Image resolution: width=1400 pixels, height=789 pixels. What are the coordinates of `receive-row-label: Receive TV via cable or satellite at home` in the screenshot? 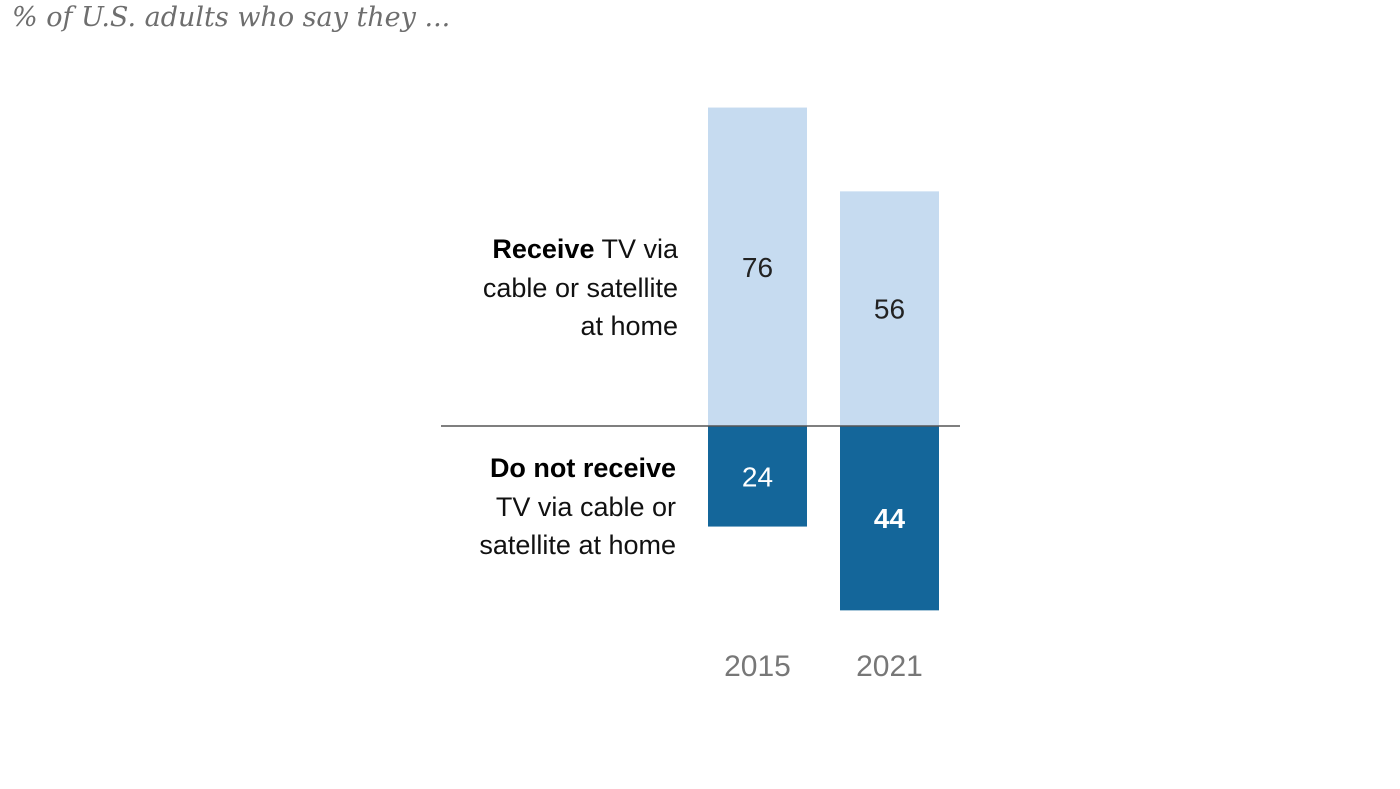 It's located at (528, 288).